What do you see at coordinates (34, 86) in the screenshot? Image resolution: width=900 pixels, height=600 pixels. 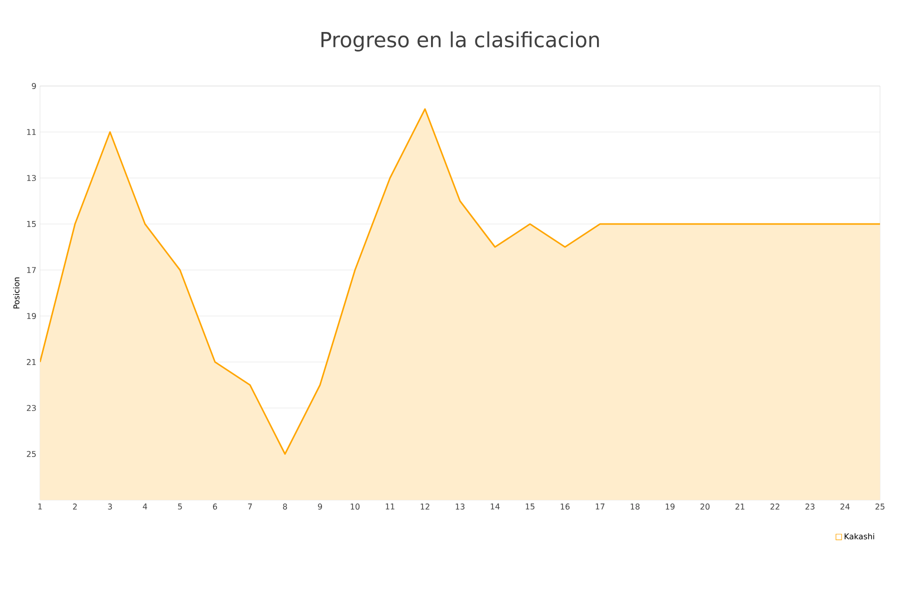 I see `y-tick-label: 9` at bounding box center [34, 86].